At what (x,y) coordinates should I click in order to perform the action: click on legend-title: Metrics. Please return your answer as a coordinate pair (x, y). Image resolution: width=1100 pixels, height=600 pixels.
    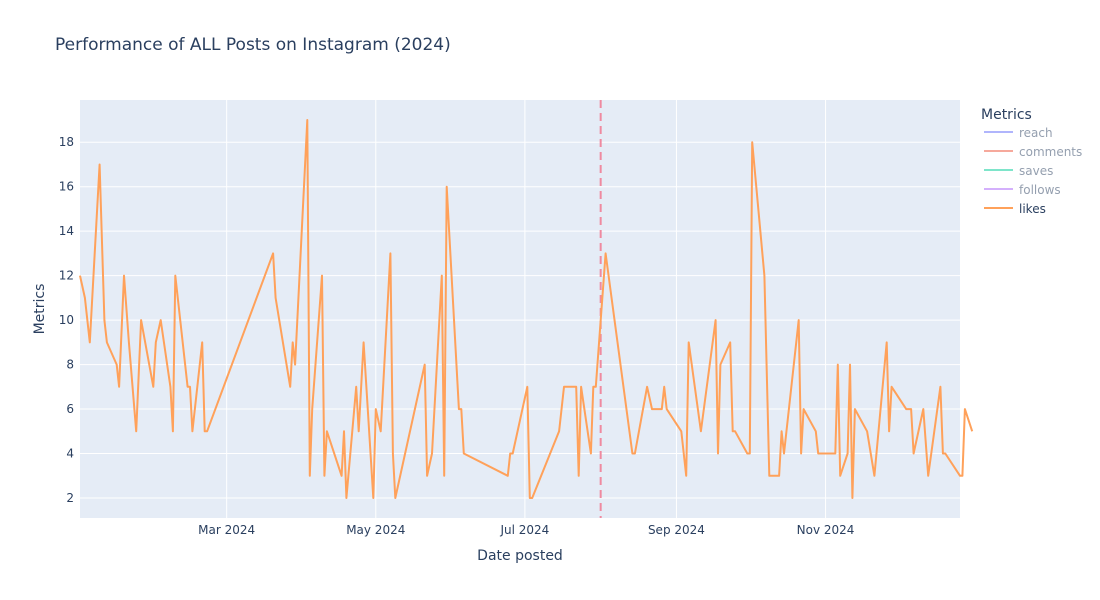
    Looking at the image, I should click on (1006, 115).